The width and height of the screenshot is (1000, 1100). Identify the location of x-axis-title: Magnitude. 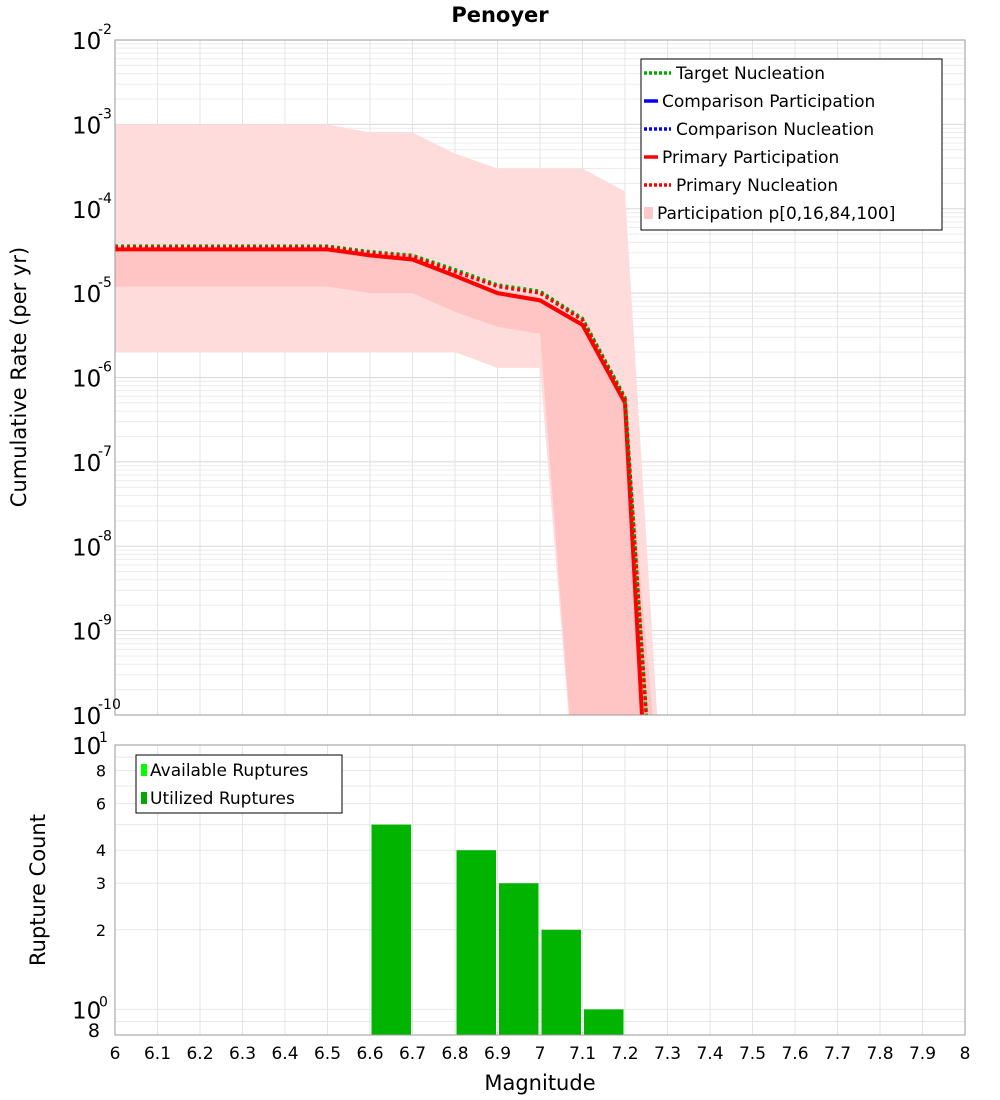
(539, 1083).